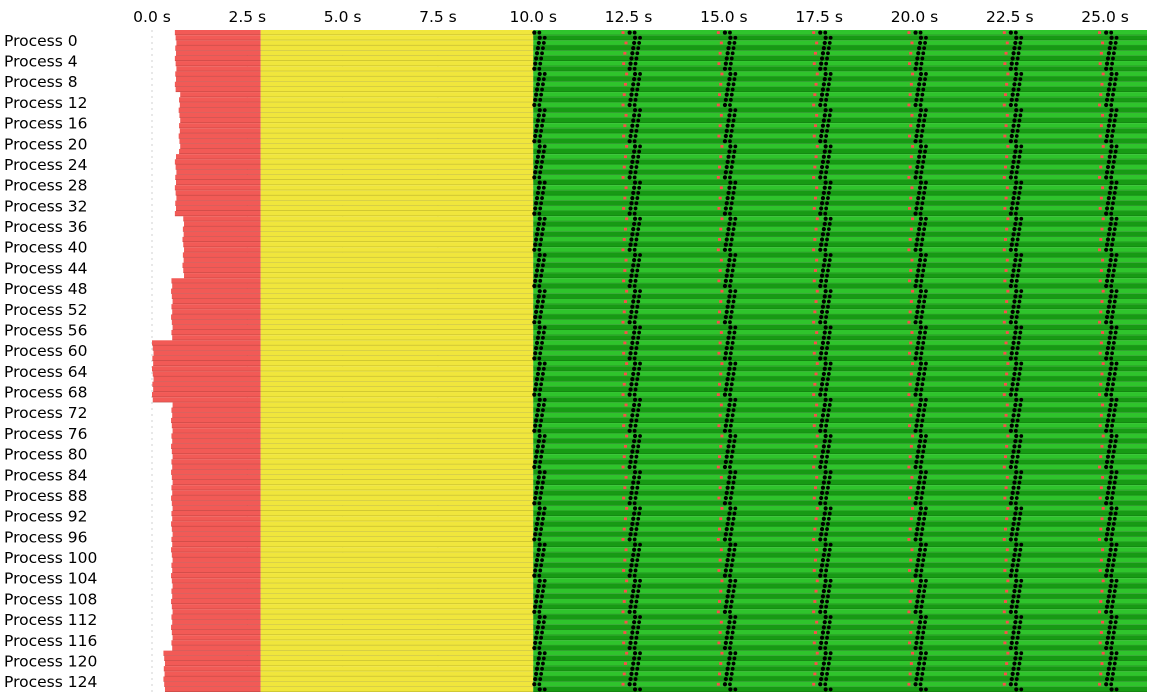  Describe the element at coordinates (45, 144) in the screenshot. I see `process-label: Process 20` at that location.